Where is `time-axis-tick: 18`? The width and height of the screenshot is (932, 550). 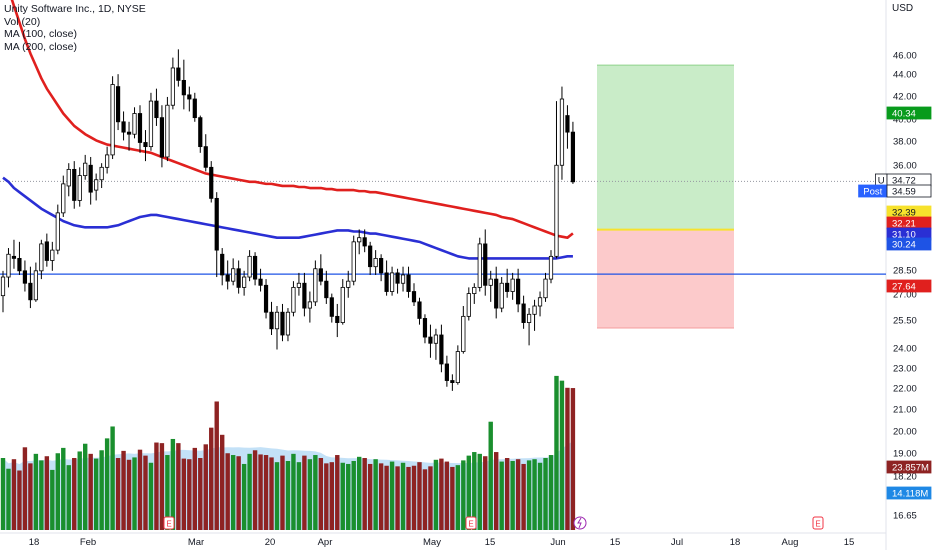 time-axis-tick: 18 is located at coordinates (34, 542).